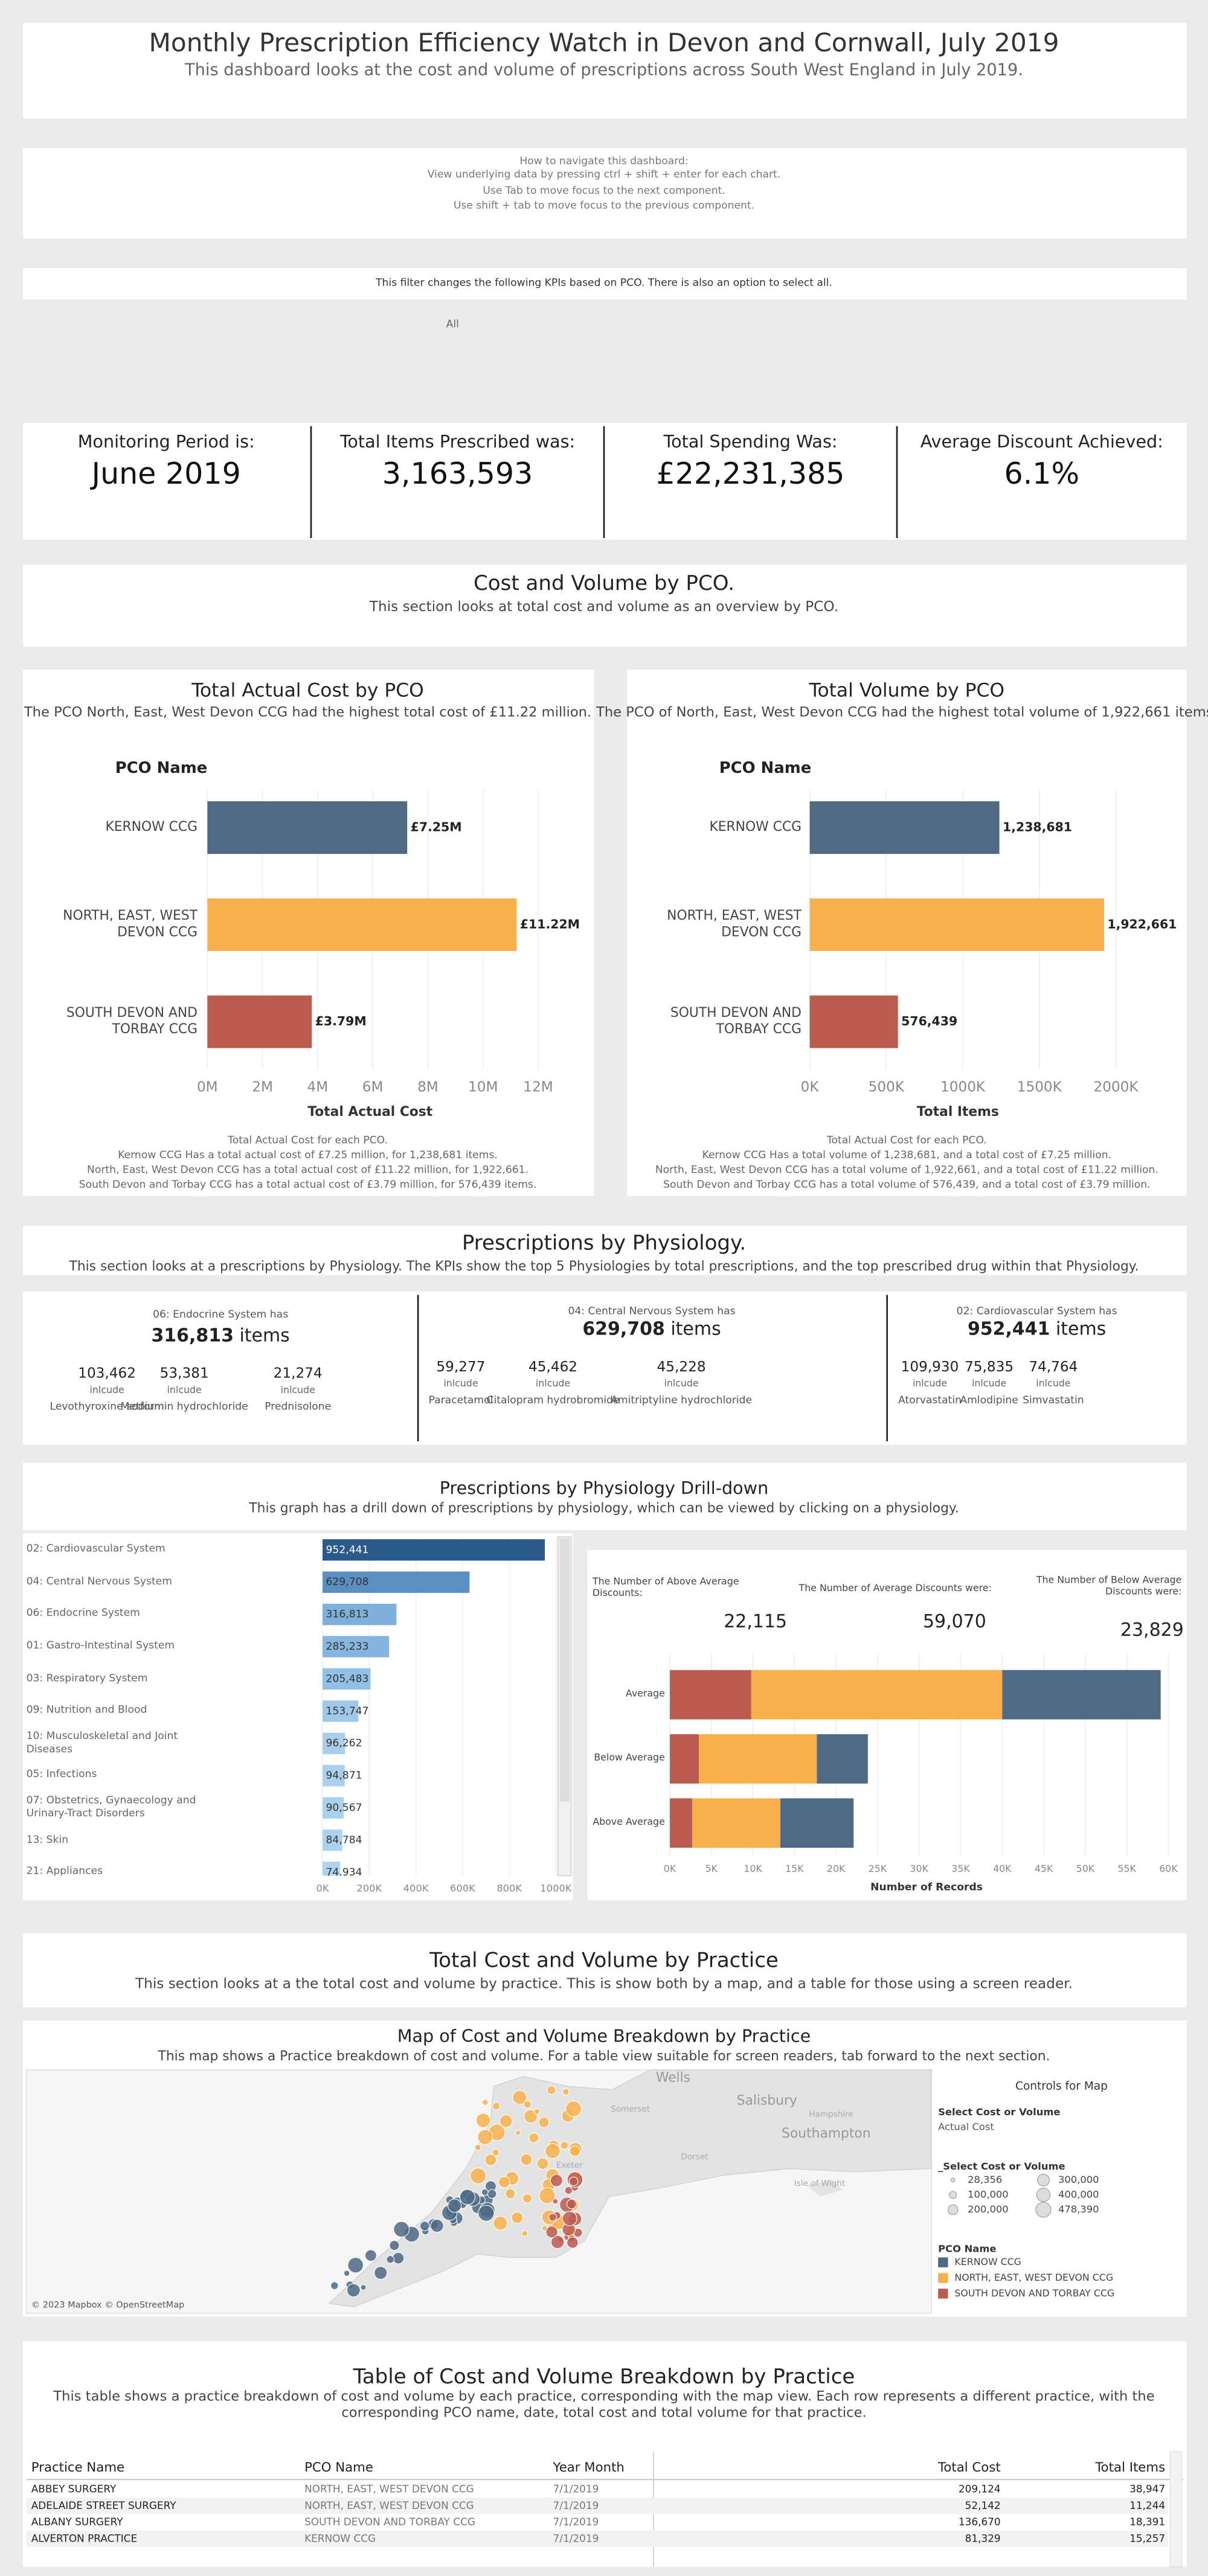 This screenshot has height=2576, width=1208. I want to click on kpi-number: 952,441, so click(1009, 1328).